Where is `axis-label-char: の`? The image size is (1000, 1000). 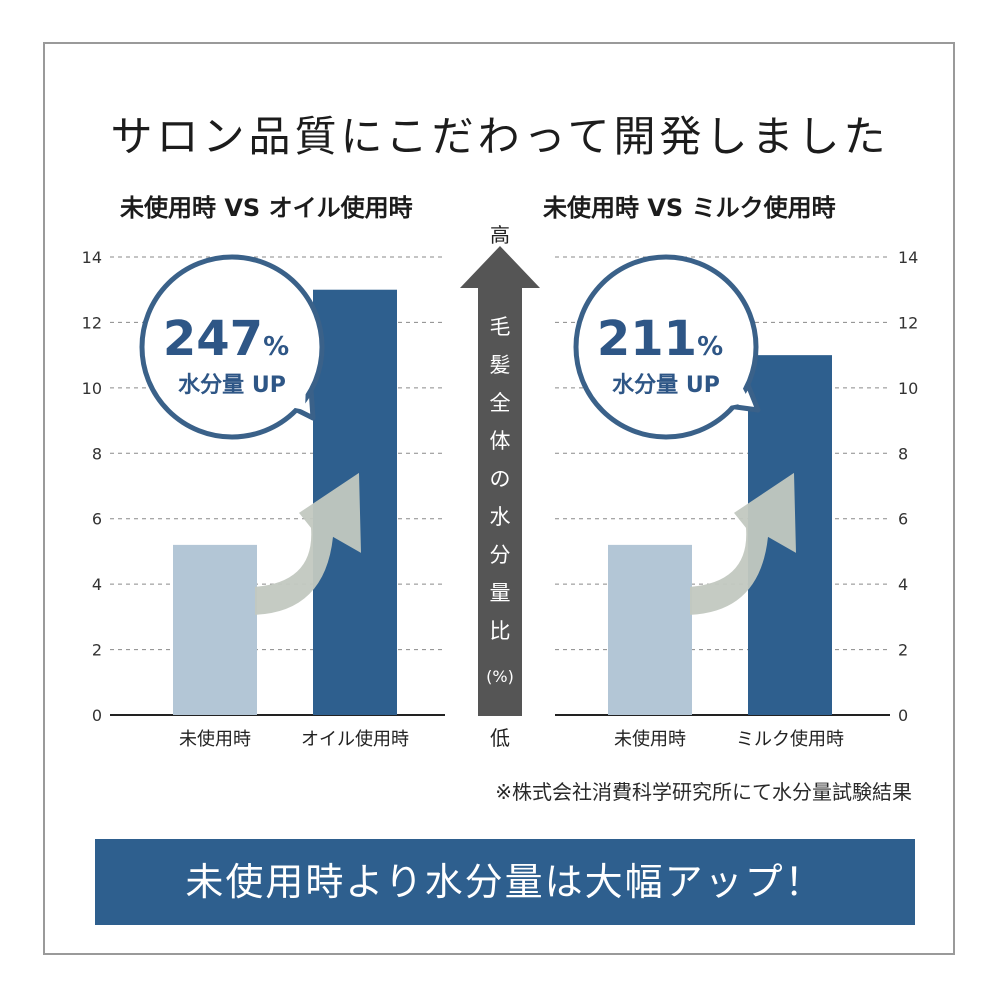
axis-label-char: の is located at coordinates (500, 479).